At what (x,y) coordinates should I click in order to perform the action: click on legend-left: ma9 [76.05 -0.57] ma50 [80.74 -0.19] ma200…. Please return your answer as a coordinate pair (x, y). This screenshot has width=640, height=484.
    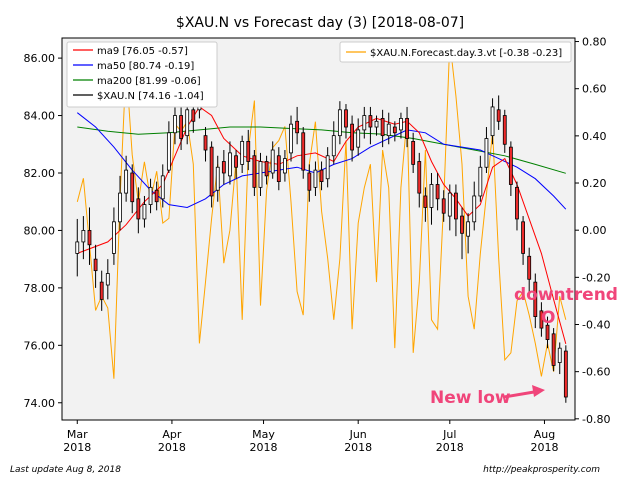
    Looking at the image, I should click on (142, 74).